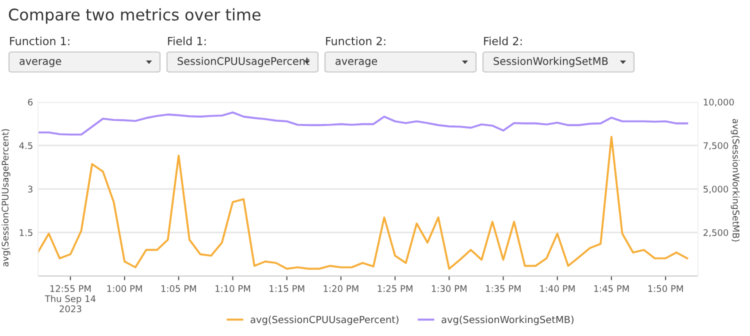 The height and width of the screenshot is (336, 750). What do you see at coordinates (178, 288) in the screenshot?
I see `x-tick-label: 1:05 PM` at bounding box center [178, 288].